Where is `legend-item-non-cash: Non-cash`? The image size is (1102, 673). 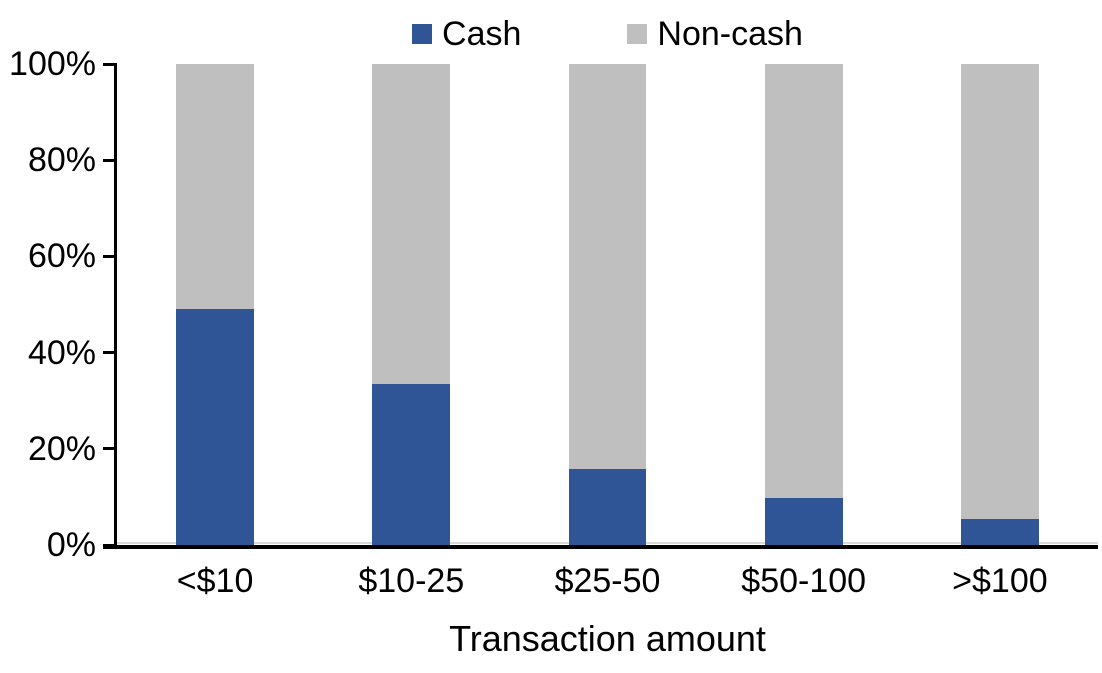 legend-item-non-cash: Non-cash is located at coordinates (715, 34).